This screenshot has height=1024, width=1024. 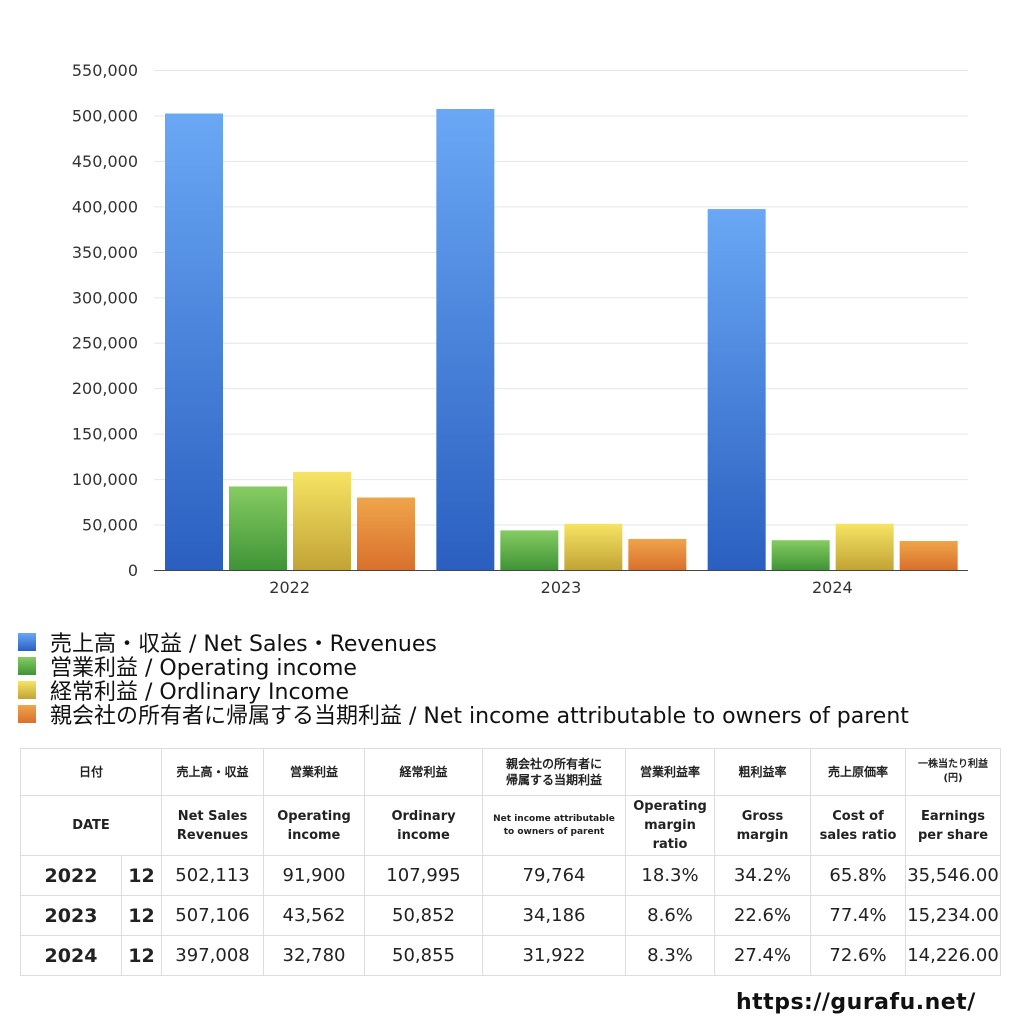 I want to click on legend-item: 経常利益 / Ordlinary Income, so click(x=463, y=691).